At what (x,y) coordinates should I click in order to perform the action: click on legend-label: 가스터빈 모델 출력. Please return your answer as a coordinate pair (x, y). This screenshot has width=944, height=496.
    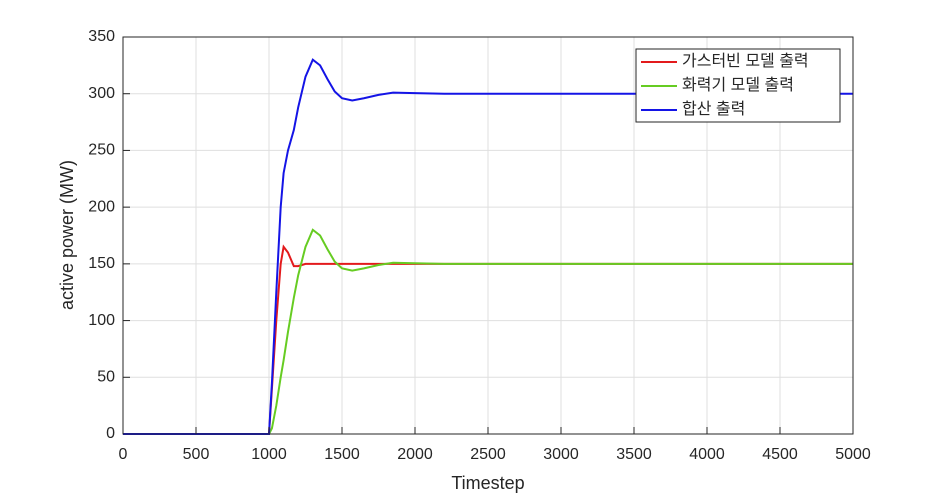
    Looking at the image, I should click on (745, 61).